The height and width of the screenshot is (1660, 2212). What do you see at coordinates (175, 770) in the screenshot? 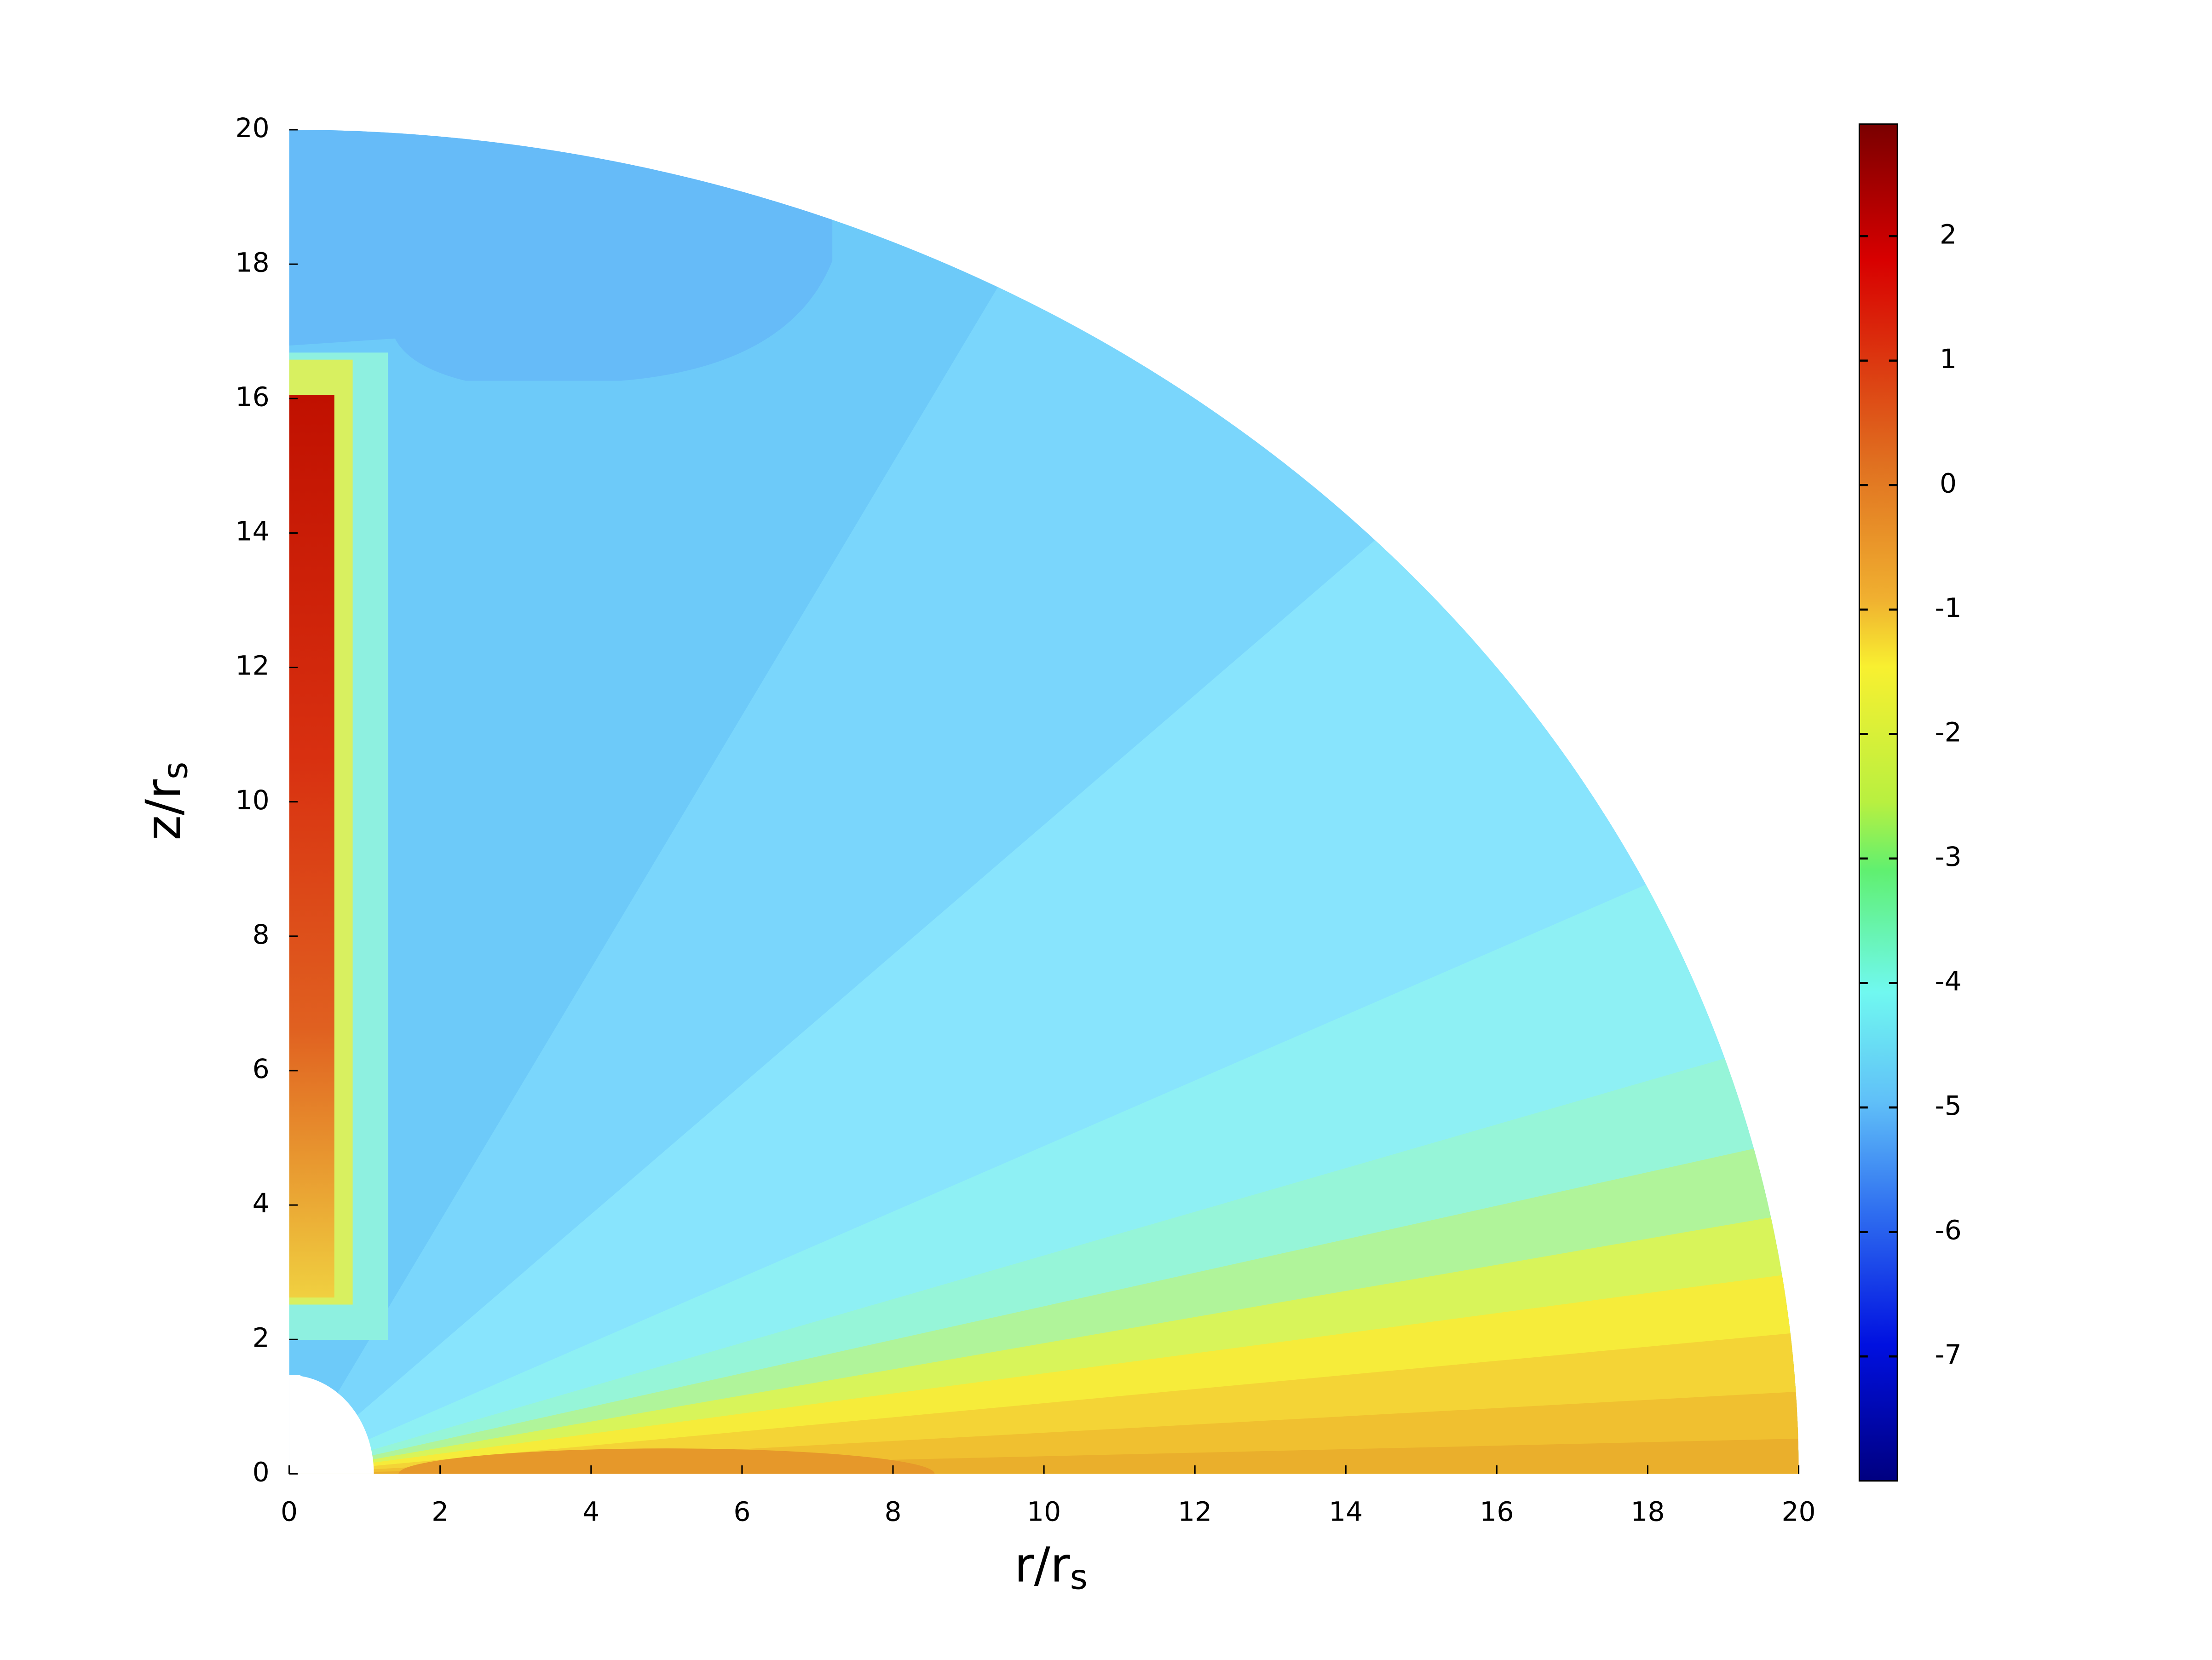
I see `y-axis-label-sub: s` at bounding box center [175, 770].